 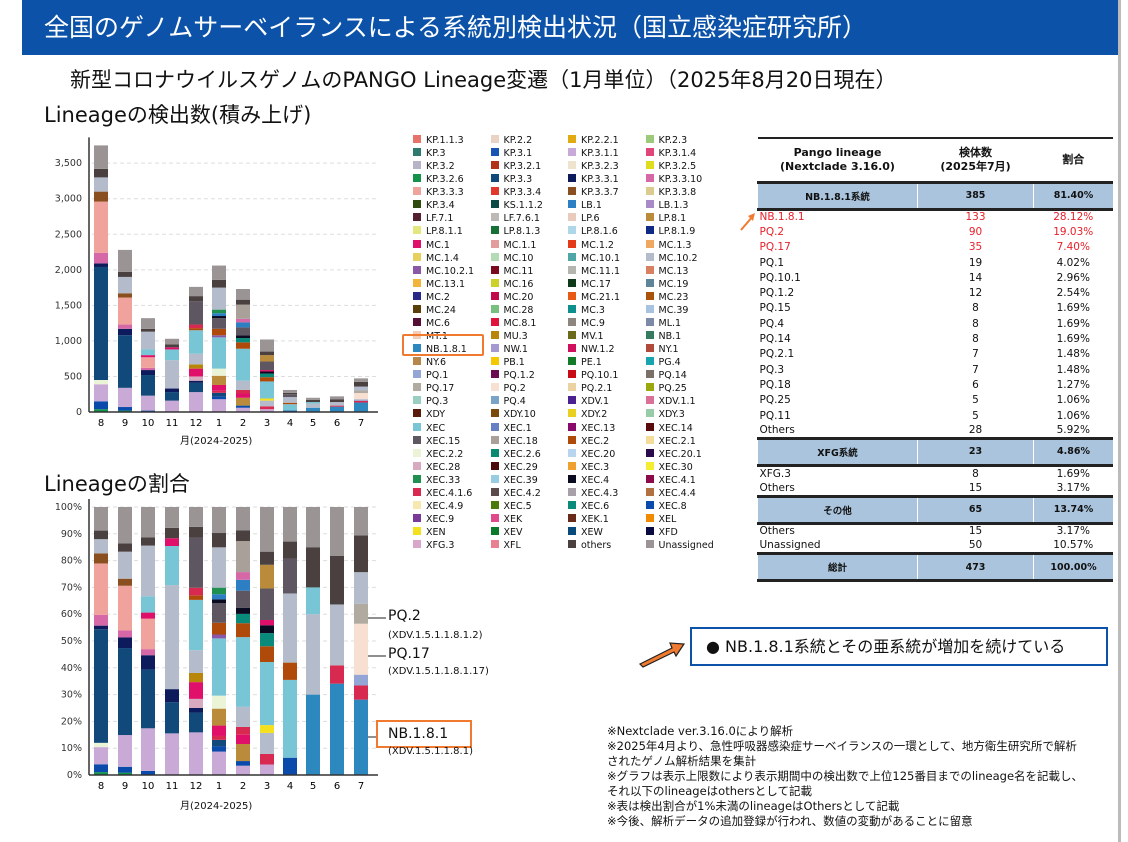 I want to click on legend-label: NB.1.8.1, so click(x=446, y=350).